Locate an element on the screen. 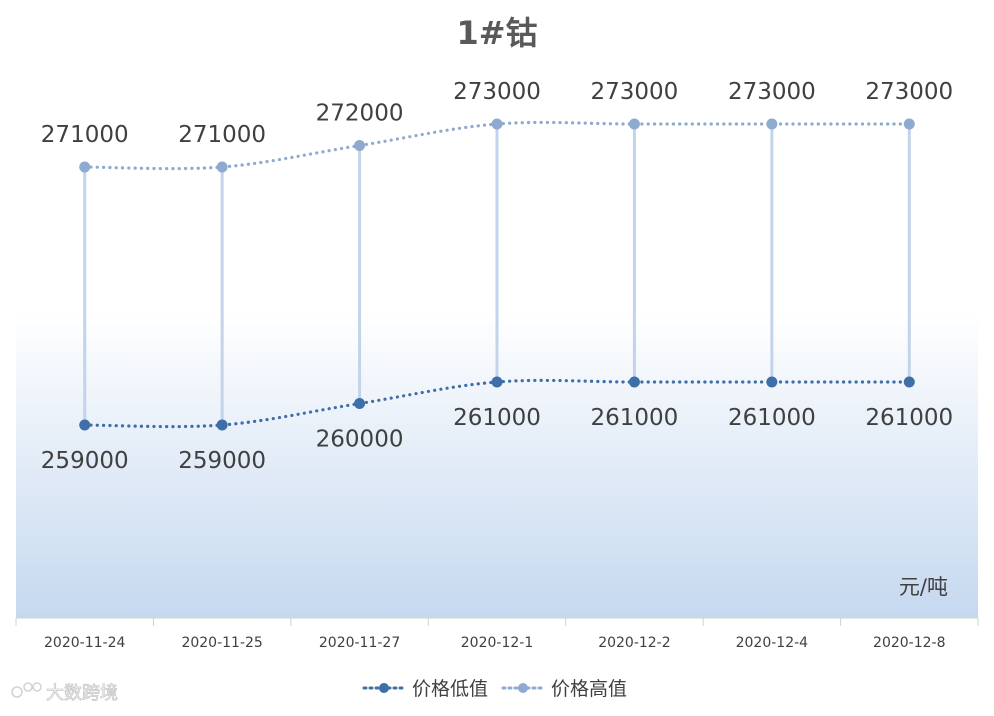  legend: 价格低值 价格高值 is located at coordinates (494, 689).